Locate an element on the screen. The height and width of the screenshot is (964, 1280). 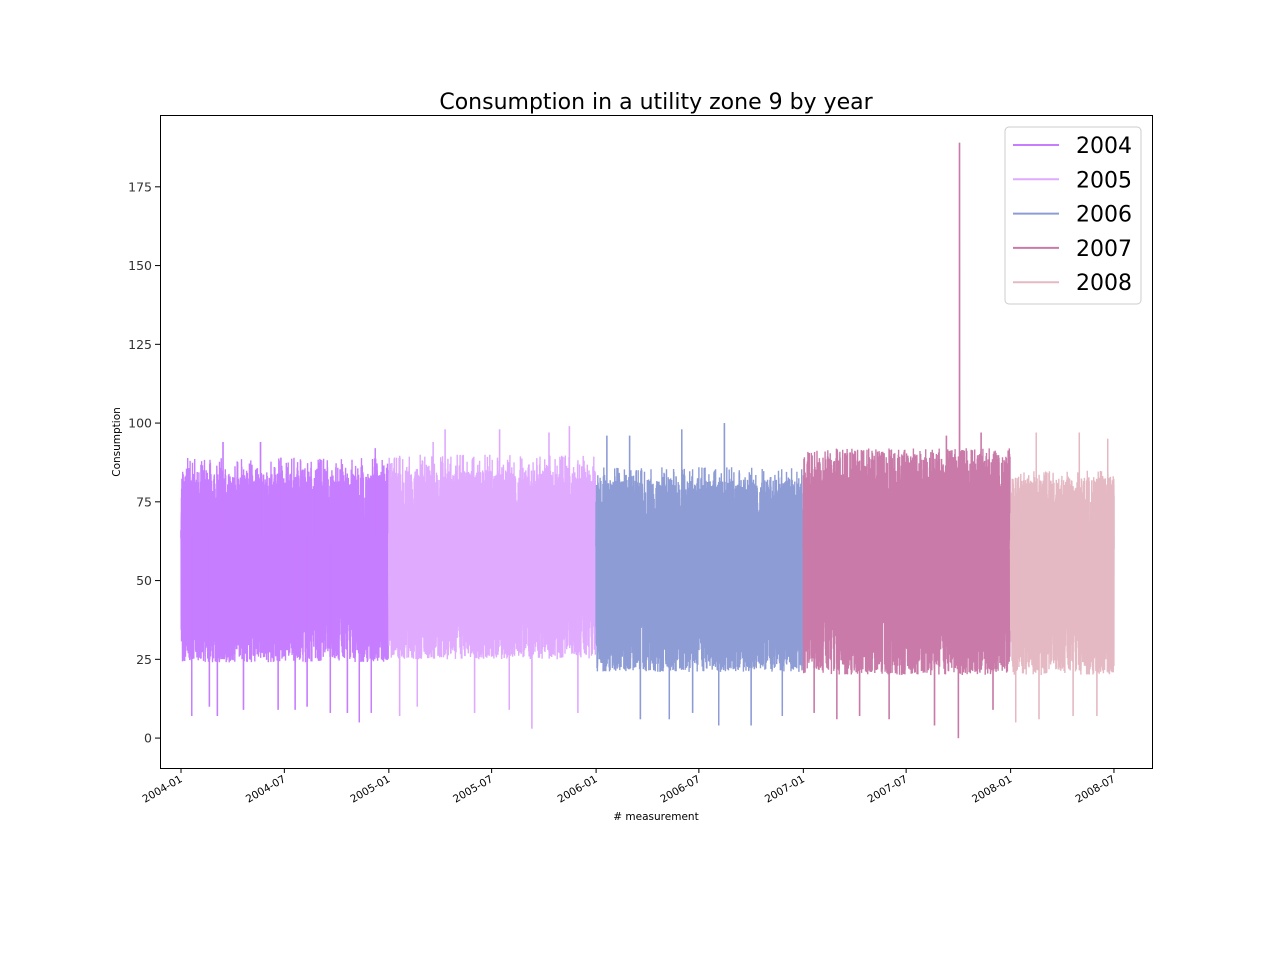
legend-label-2007: 2007 is located at coordinates (1104, 249).